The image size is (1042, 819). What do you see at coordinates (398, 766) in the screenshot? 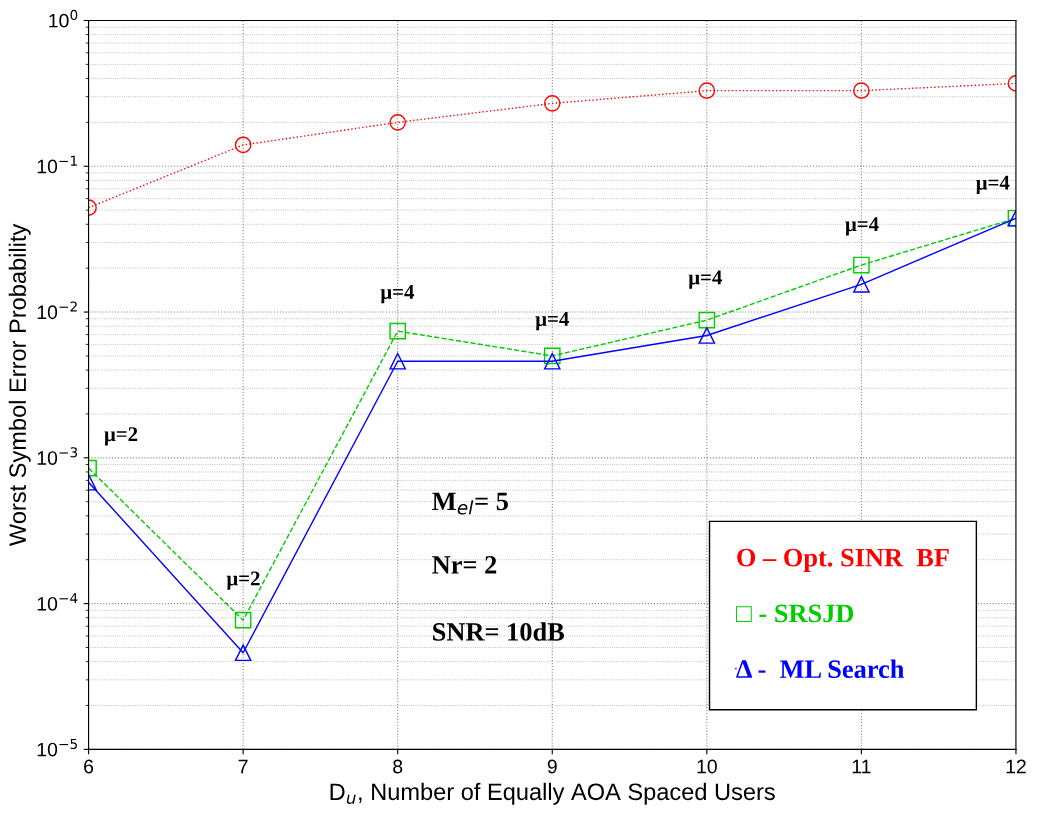
I see `x-tick-label: 8` at bounding box center [398, 766].